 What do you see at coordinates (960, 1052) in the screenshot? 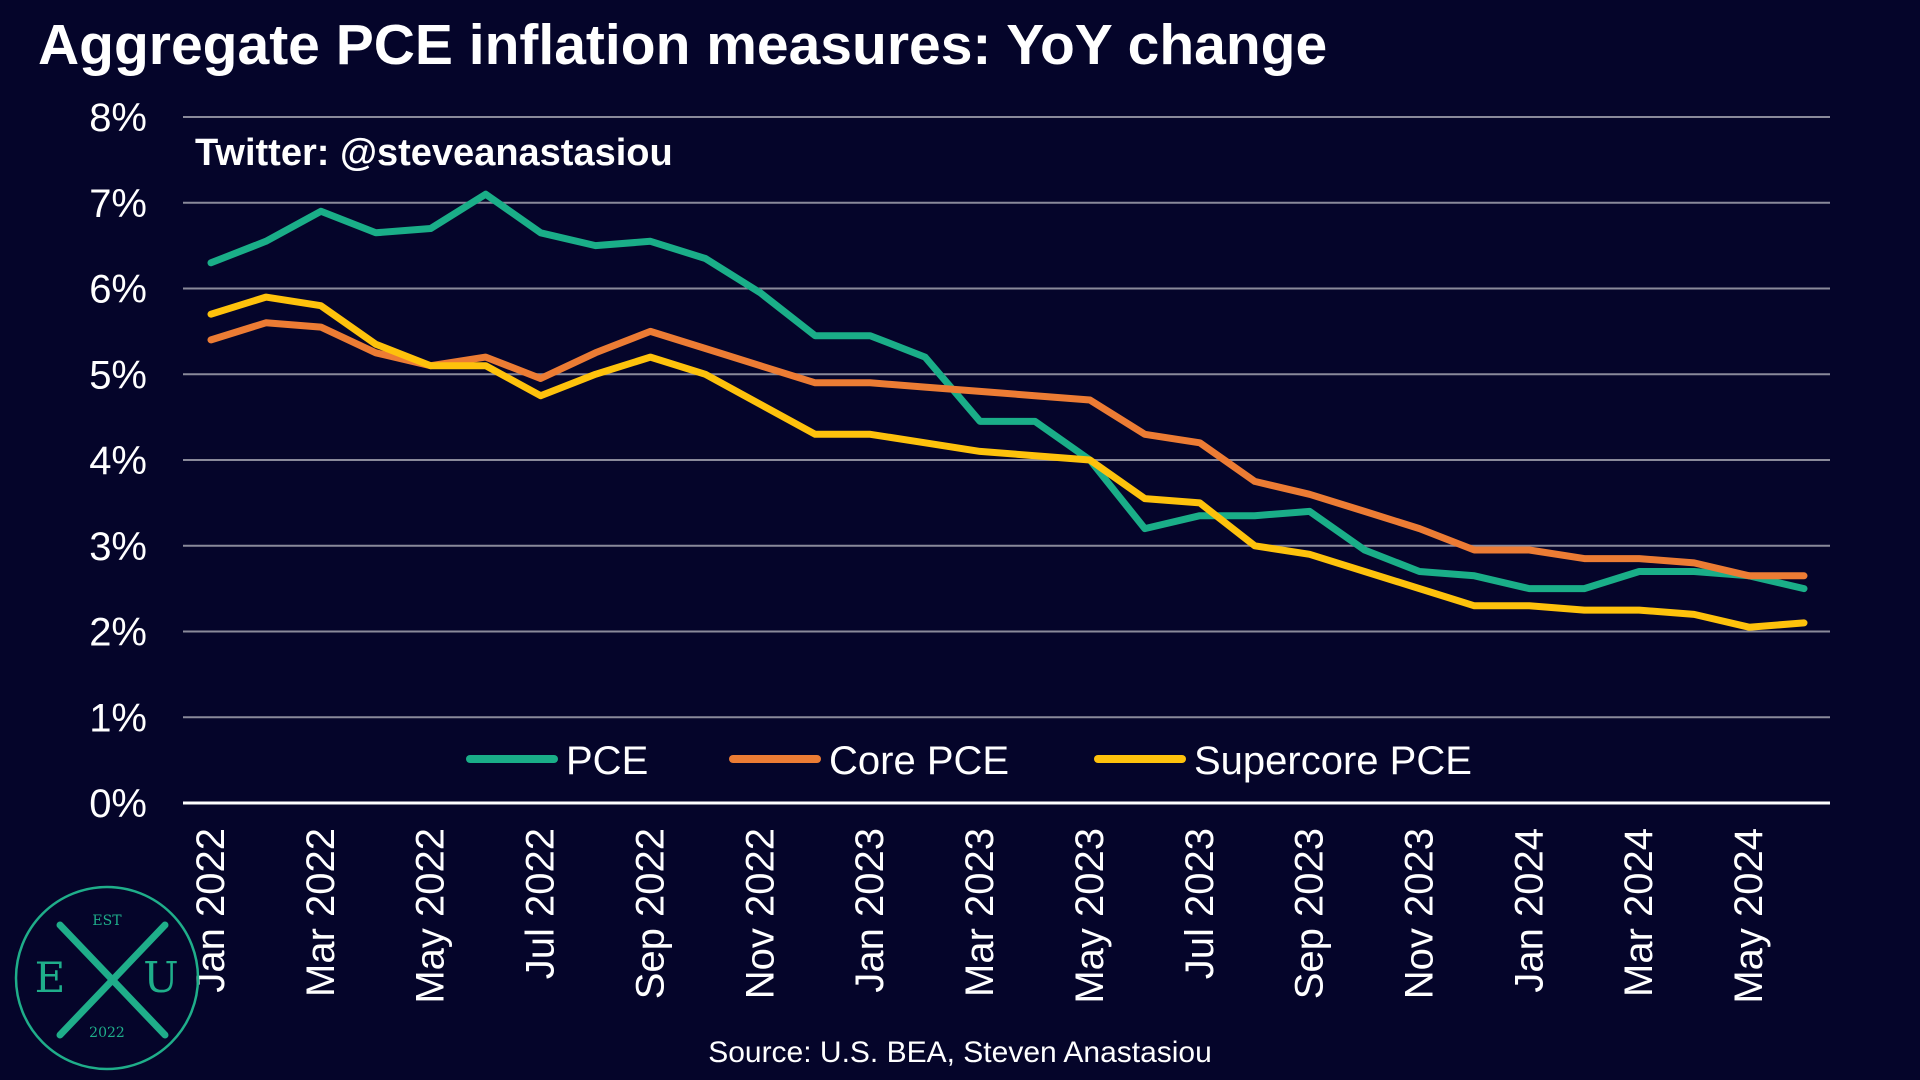
I see `source-note: Source: U.S. BEA, Steven Anastasiou` at bounding box center [960, 1052].